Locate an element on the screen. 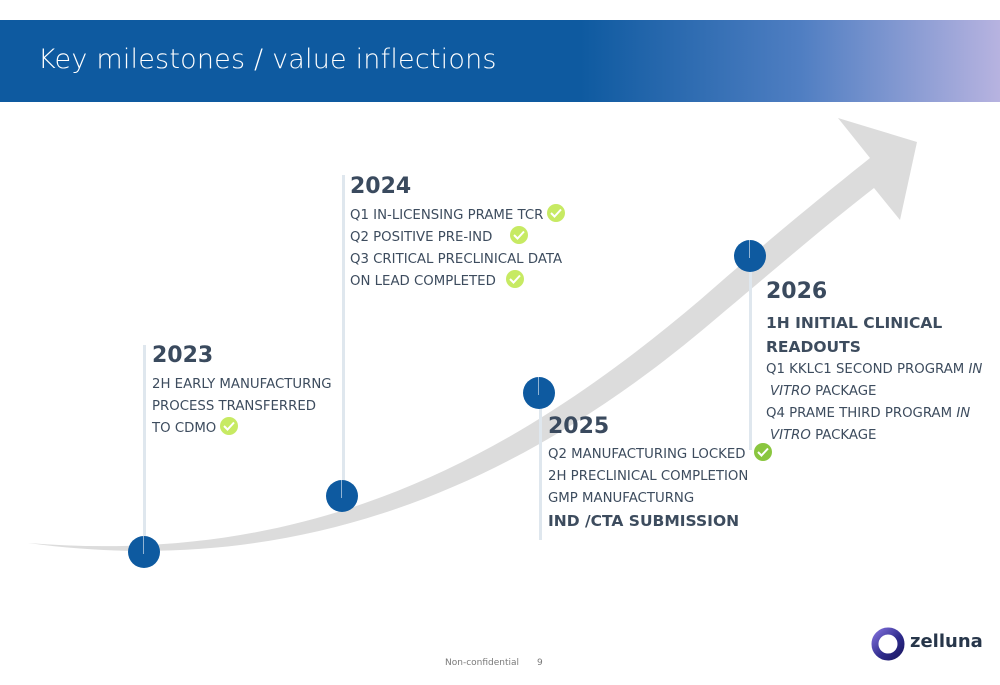  page-number: 9 is located at coordinates (540, 663).